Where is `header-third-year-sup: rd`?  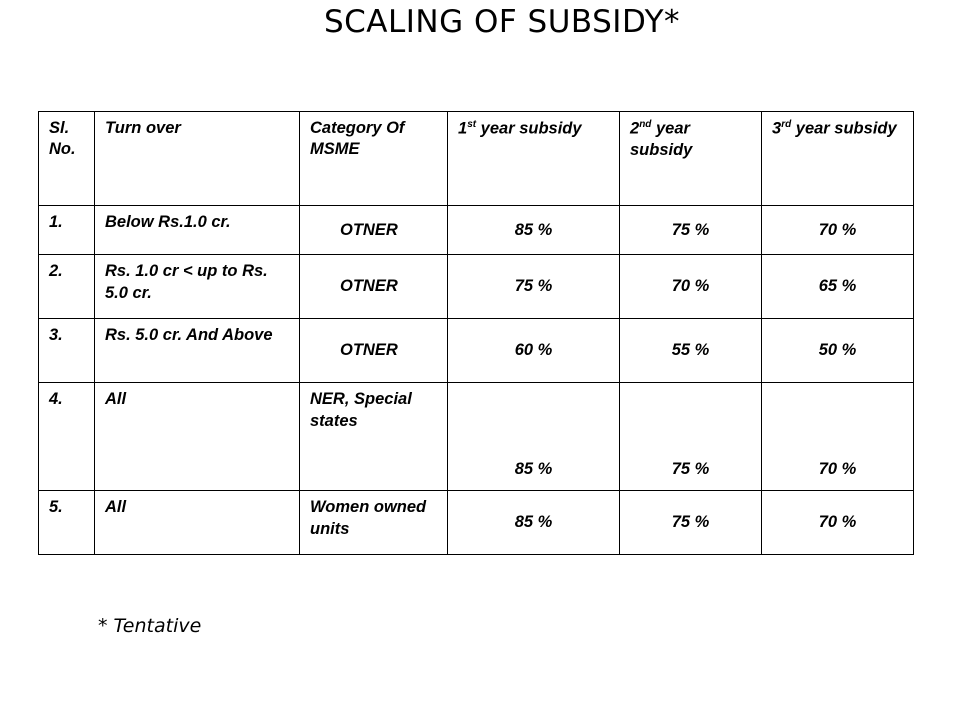 header-third-year-sup: rd is located at coordinates (786, 124).